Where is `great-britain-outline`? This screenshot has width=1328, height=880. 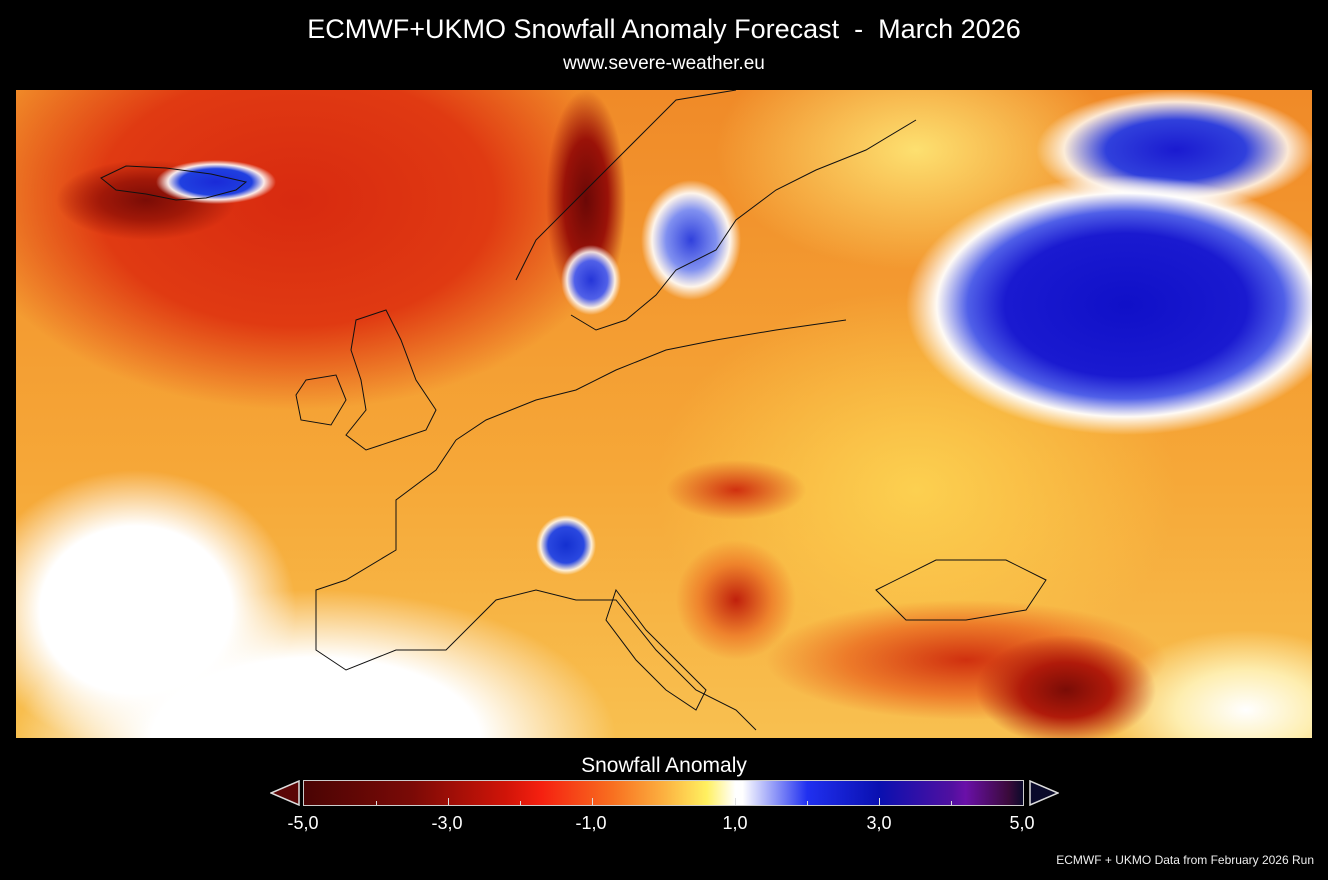
great-britain-outline is located at coordinates (391, 380).